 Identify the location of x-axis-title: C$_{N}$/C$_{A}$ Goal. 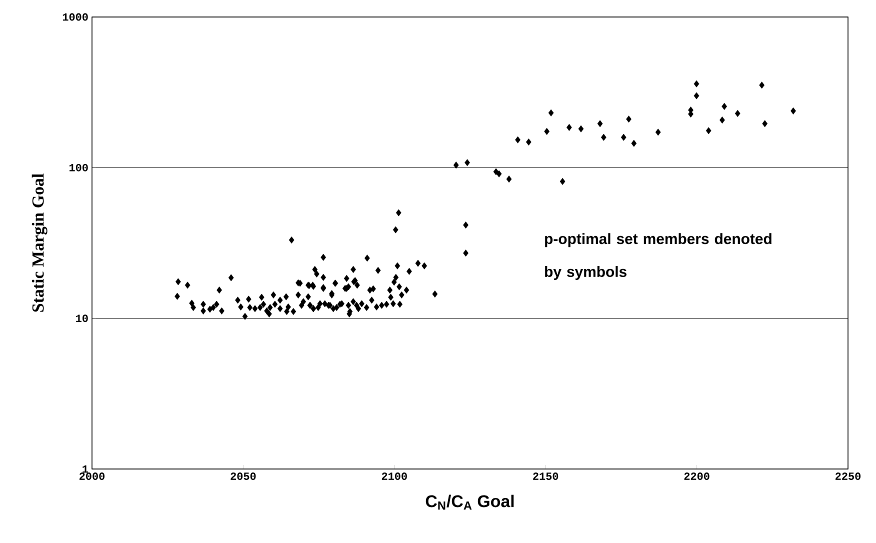
(470, 502).